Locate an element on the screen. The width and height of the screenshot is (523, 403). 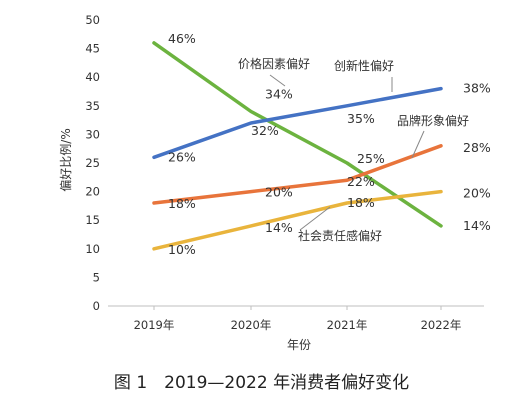
y-tick-label: 40 is located at coordinates (92, 77).